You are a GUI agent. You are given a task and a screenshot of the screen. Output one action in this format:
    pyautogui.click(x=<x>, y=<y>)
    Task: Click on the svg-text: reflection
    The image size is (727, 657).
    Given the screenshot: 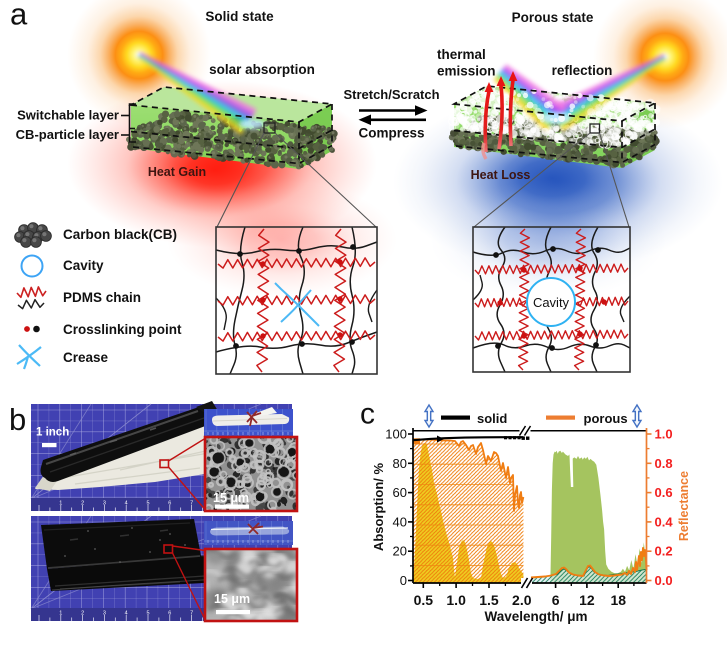 What is the action you would take?
    pyautogui.click(x=582, y=70)
    